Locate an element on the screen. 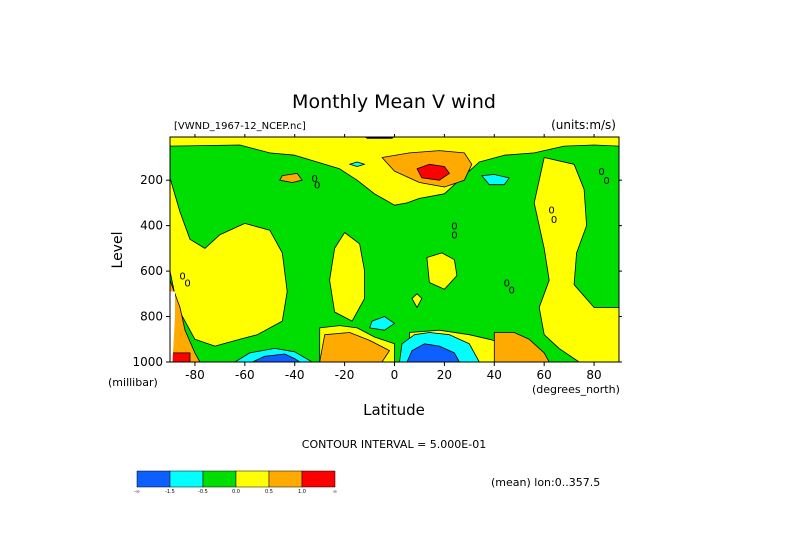  colorbar-label-1: -1.5 is located at coordinates (170, 492).